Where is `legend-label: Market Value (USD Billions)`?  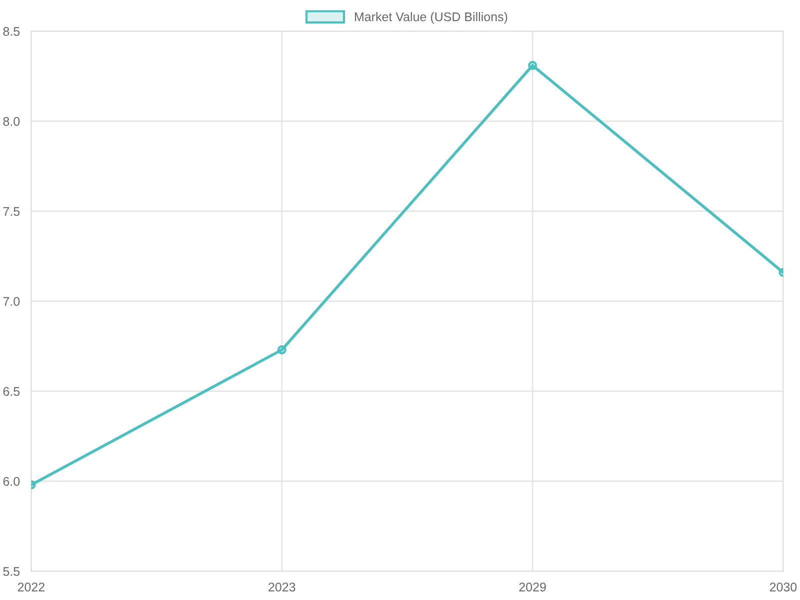
legend-label: Market Value (USD Billions) is located at coordinates (431, 18).